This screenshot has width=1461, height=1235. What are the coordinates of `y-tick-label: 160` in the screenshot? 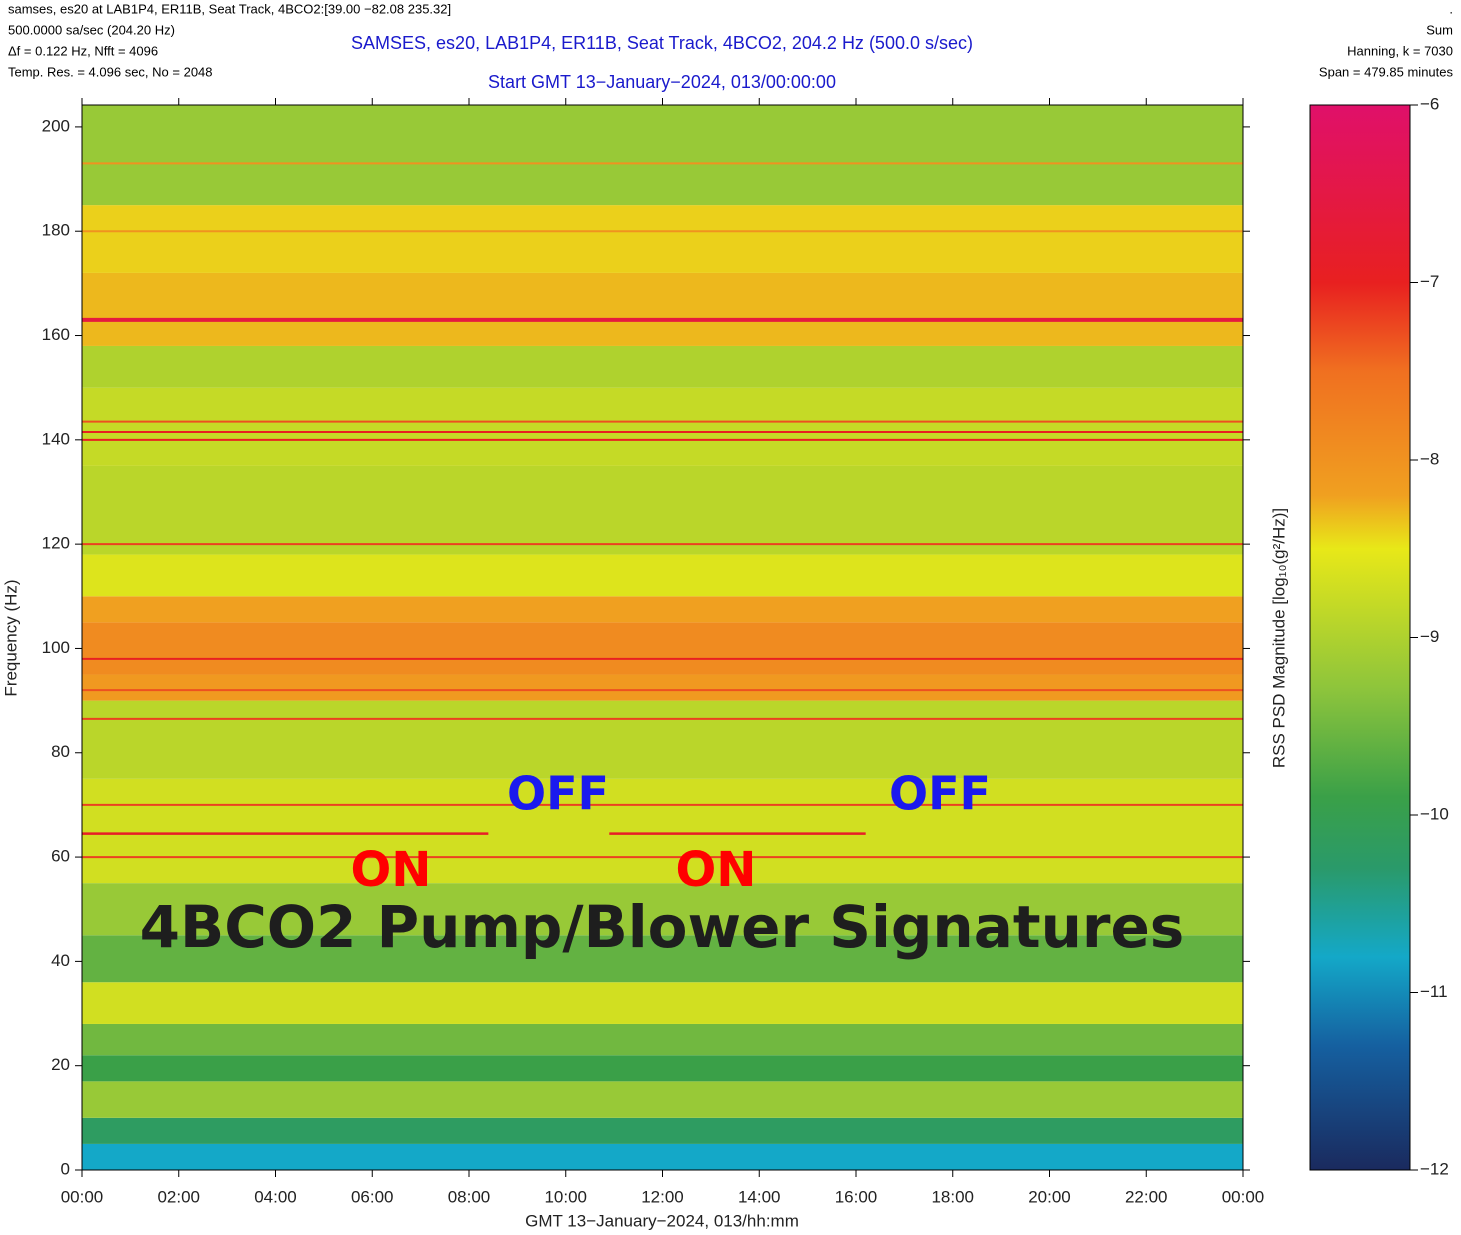 It's located at (56, 334).